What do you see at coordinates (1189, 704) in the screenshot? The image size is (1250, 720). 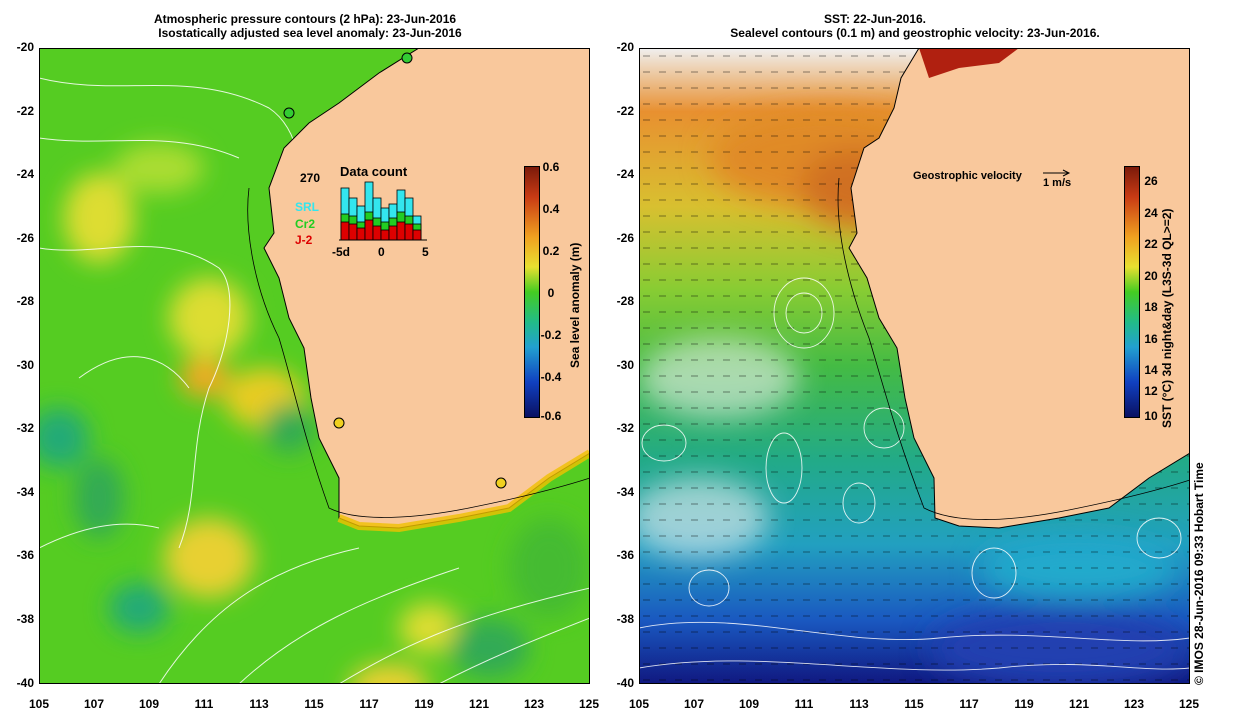 I see `right-xtick-10: 125` at bounding box center [1189, 704].